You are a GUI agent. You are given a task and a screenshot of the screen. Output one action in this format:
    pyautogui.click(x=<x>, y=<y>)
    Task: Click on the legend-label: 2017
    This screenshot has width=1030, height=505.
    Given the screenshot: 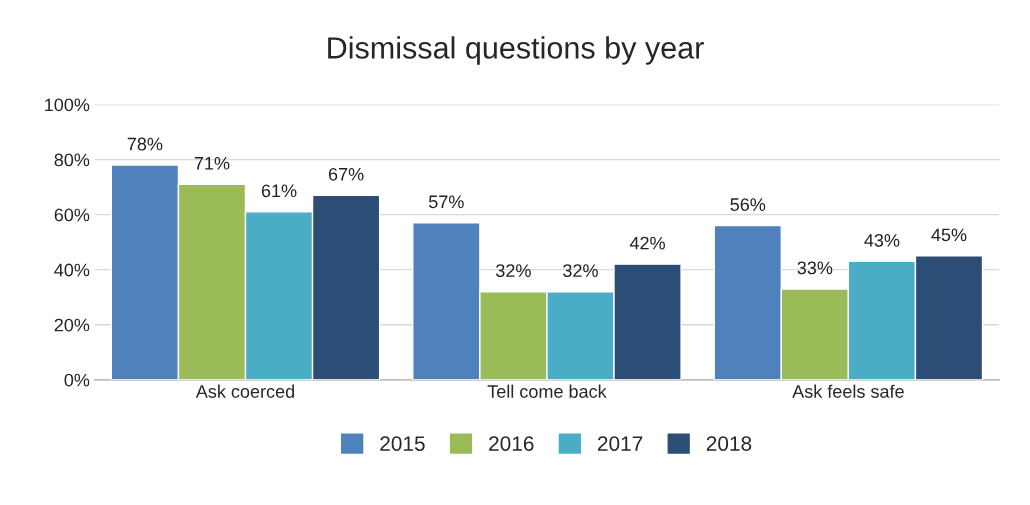 What is the action you would take?
    pyautogui.click(x=620, y=443)
    